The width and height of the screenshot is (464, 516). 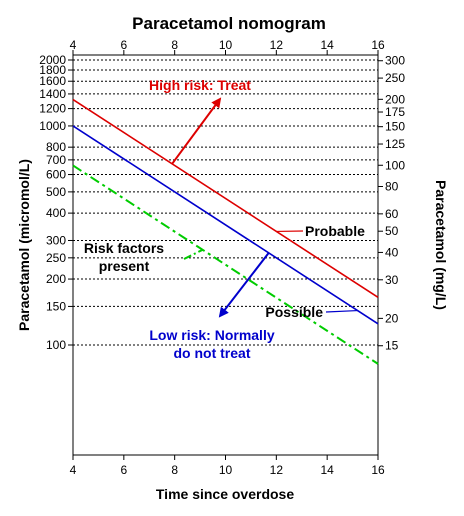 What do you see at coordinates (392, 214) in the screenshot?
I see `y-tick-label-right: 60` at bounding box center [392, 214].